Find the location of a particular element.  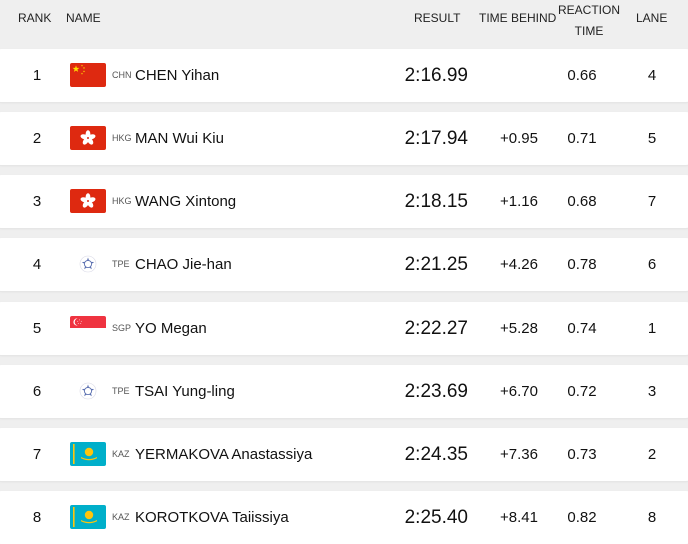

reaction-time: 0.73 is located at coordinates (582, 454).